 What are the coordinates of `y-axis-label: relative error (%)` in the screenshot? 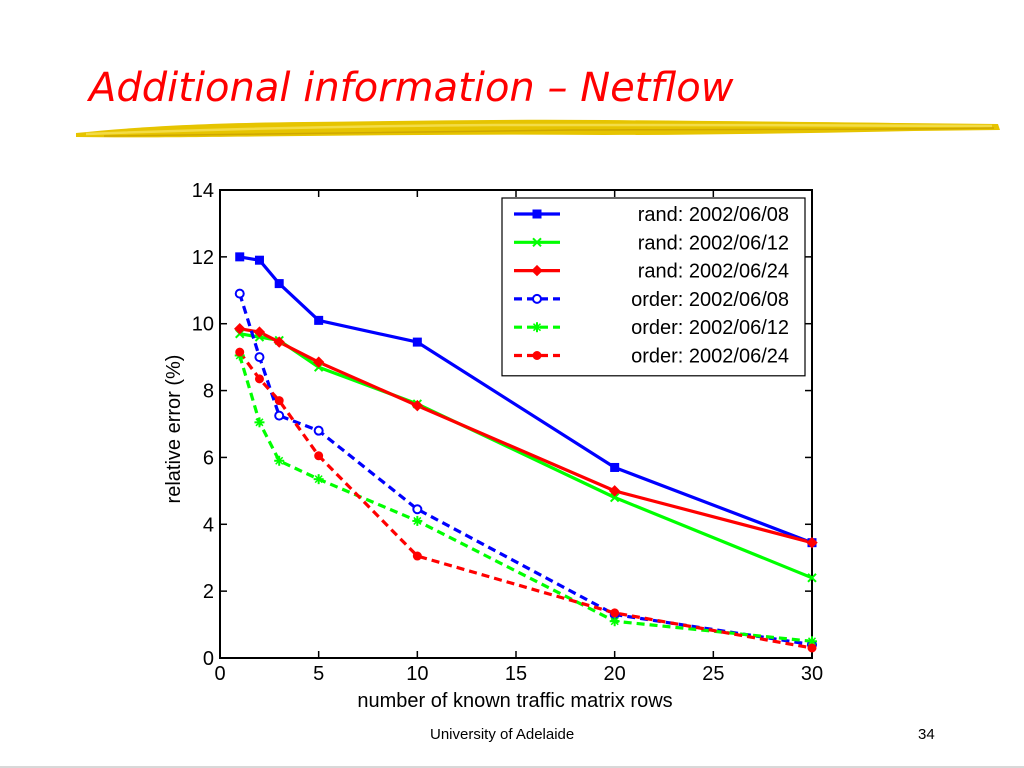 It's located at (174, 429).